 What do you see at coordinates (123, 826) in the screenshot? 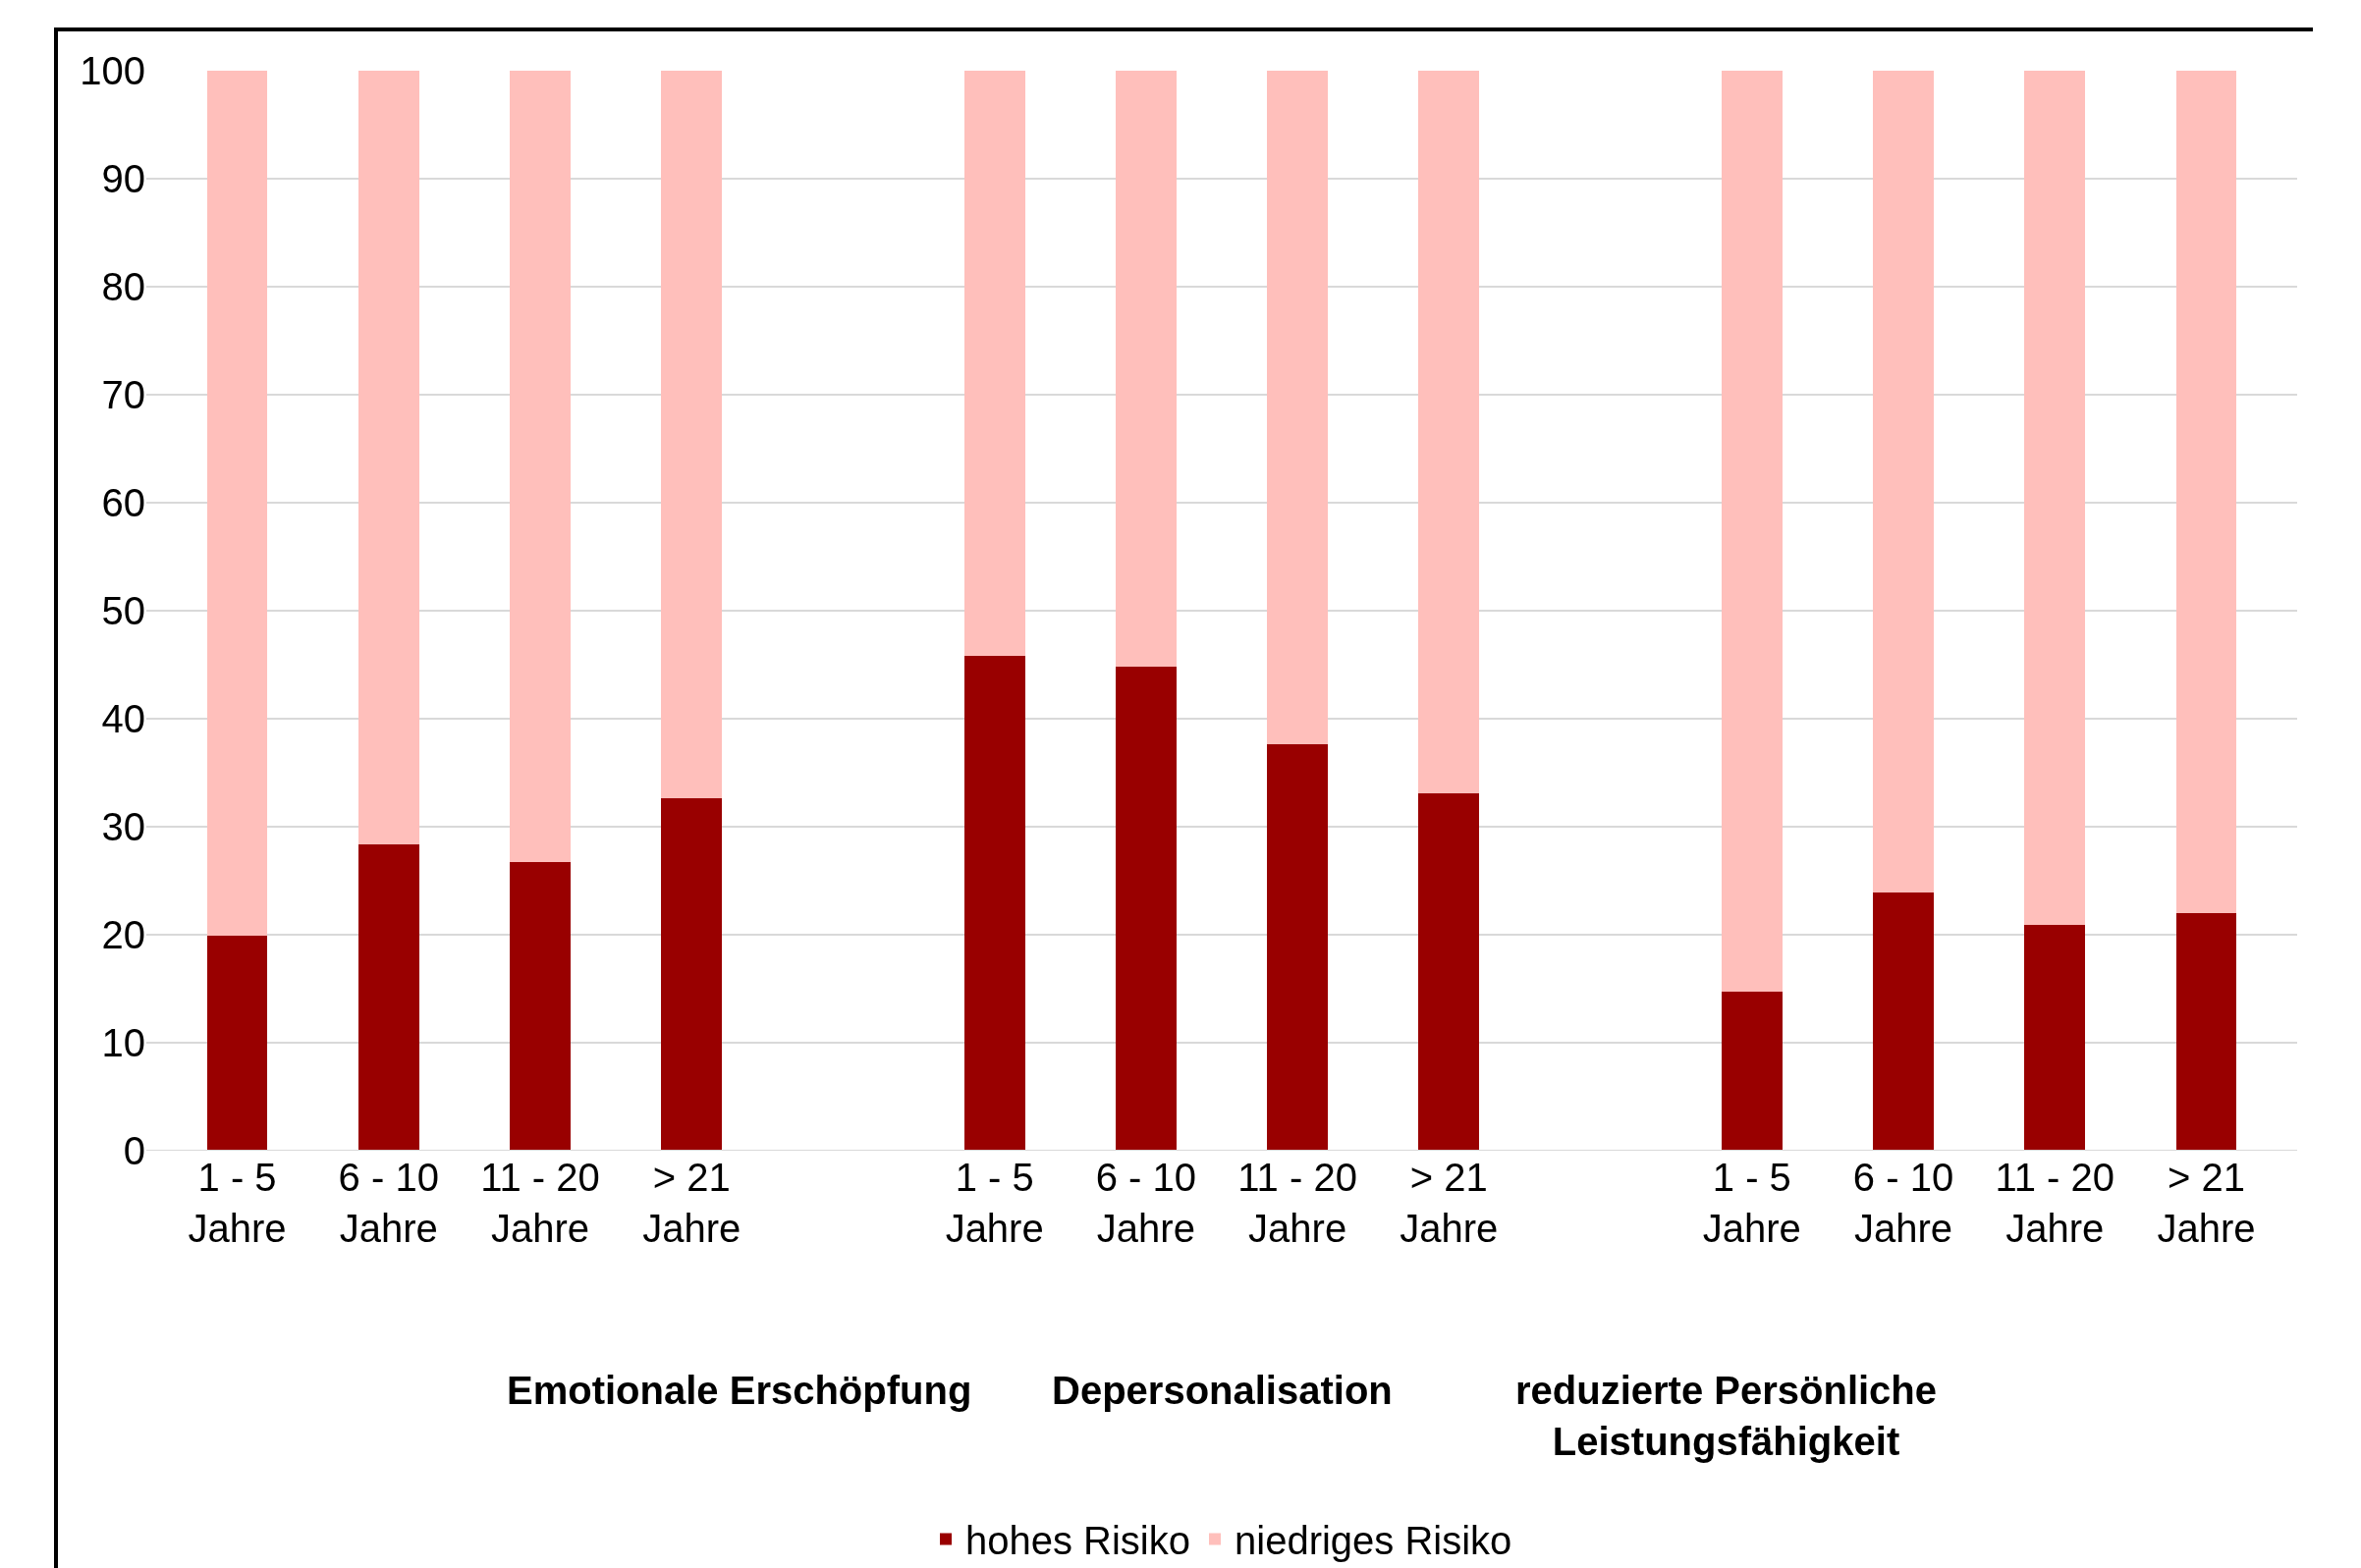
I see `y-tick-label: 30` at bounding box center [123, 826].